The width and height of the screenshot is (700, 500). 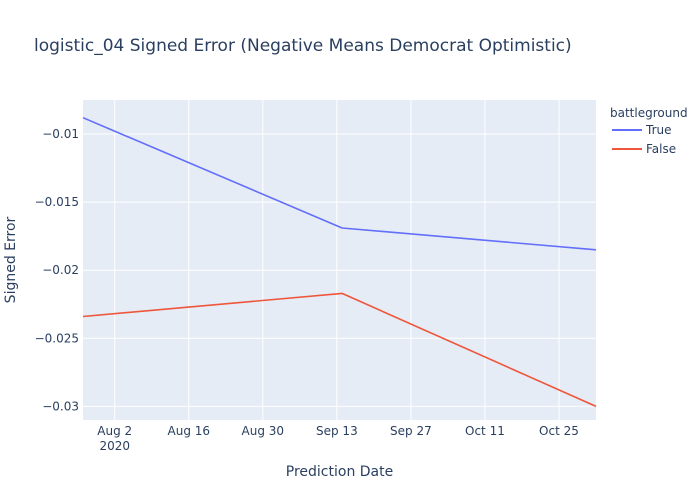 What do you see at coordinates (559, 431) in the screenshot?
I see `x-tick-label: Oct 25` at bounding box center [559, 431].